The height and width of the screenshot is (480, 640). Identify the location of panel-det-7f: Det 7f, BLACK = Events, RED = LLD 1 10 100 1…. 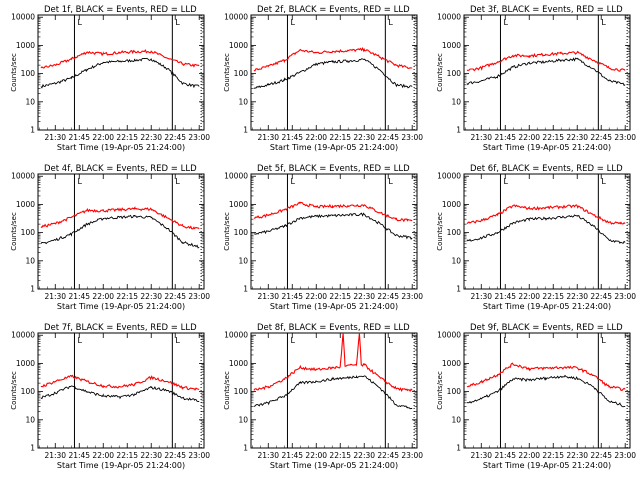
(110, 396).